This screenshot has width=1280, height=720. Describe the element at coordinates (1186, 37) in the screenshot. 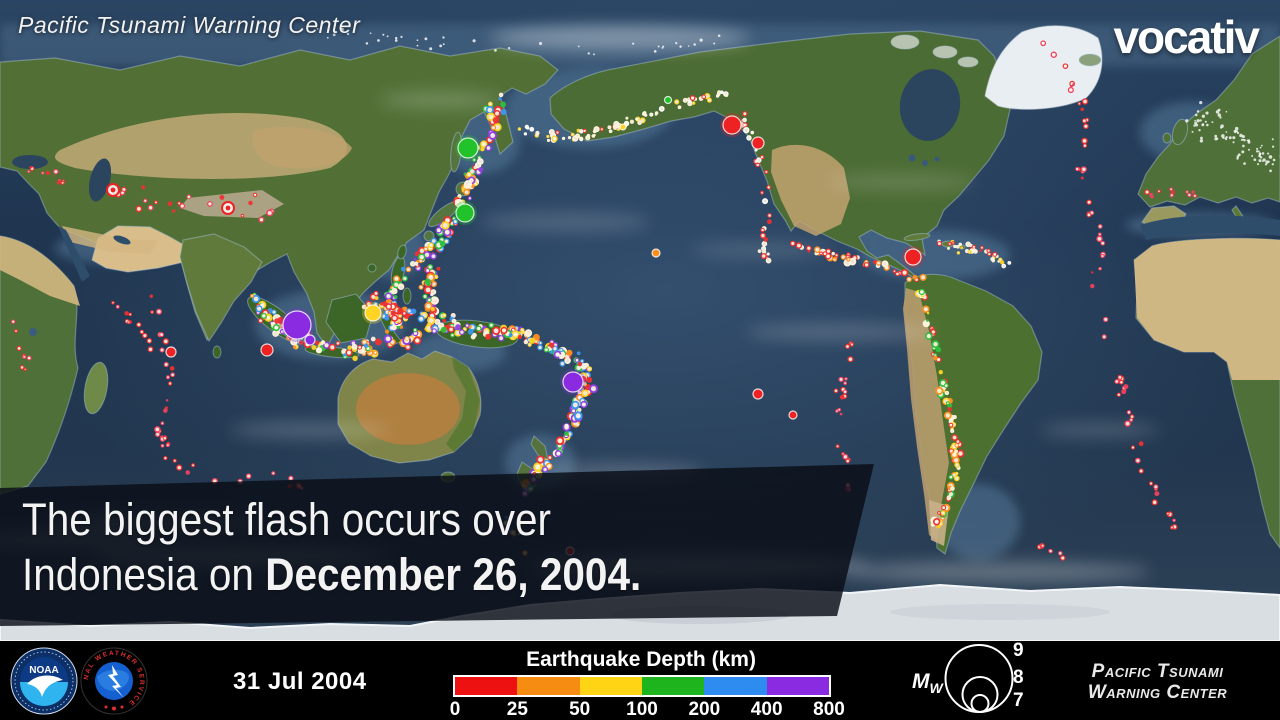

I see `vocativ-logo: vocativ` at that location.